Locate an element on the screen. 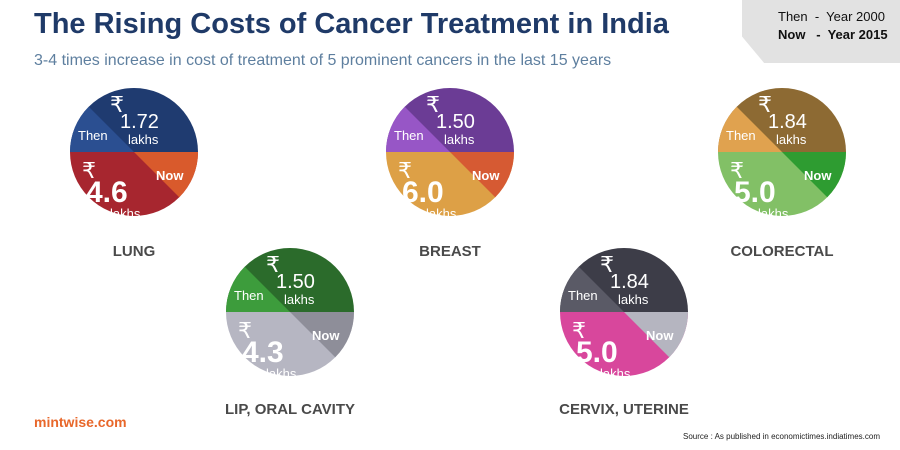 The height and width of the screenshot is (450, 900). label-breast: BREAST is located at coordinates (450, 251).